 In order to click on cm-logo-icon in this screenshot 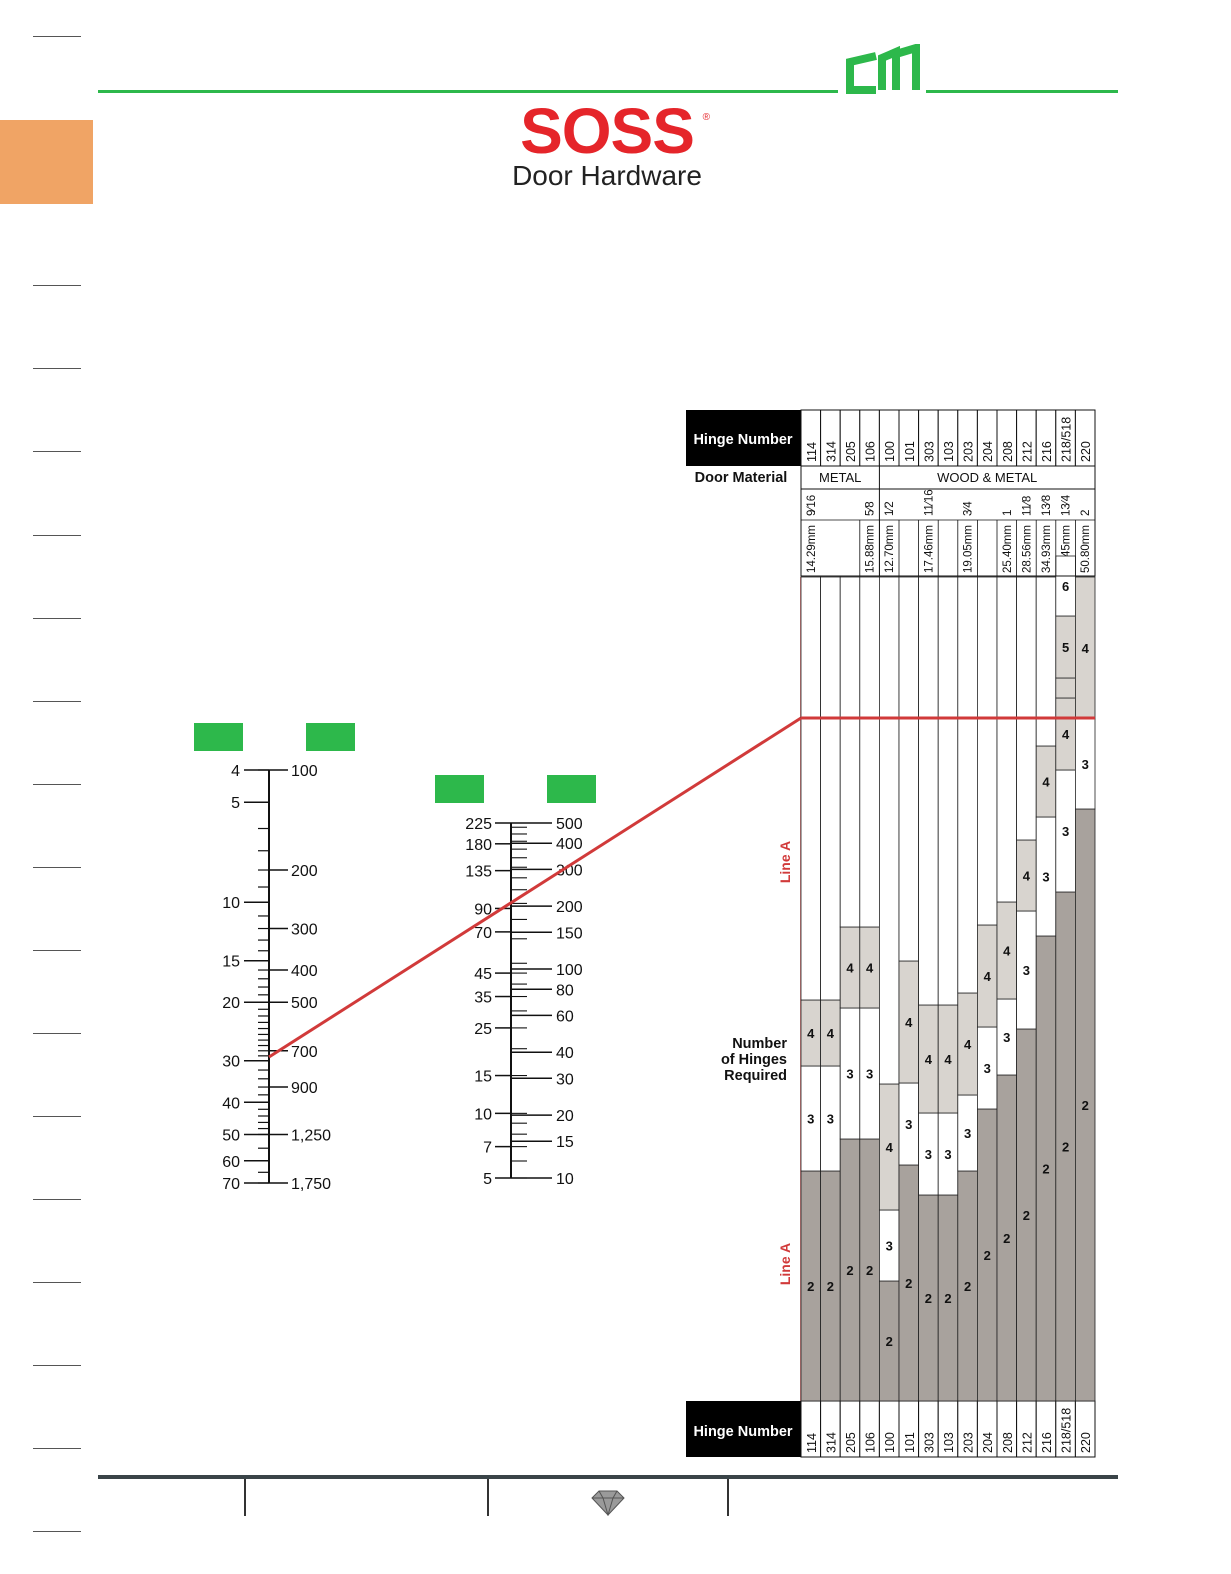, I will do `click(883, 68)`.